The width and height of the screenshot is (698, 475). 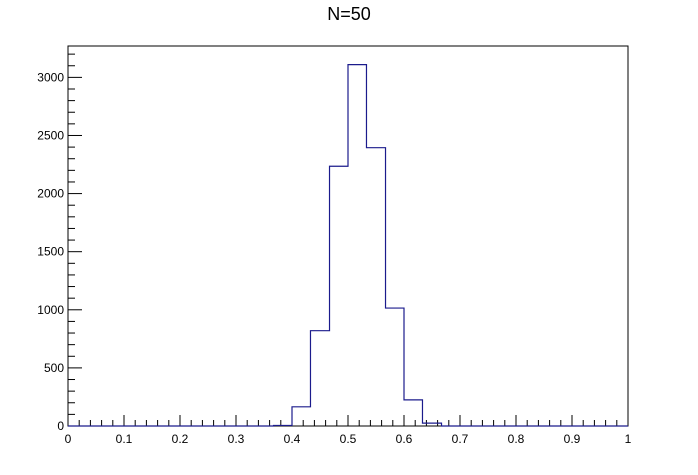 What do you see at coordinates (50, 252) in the screenshot?
I see `y-tick-label: 1500` at bounding box center [50, 252].